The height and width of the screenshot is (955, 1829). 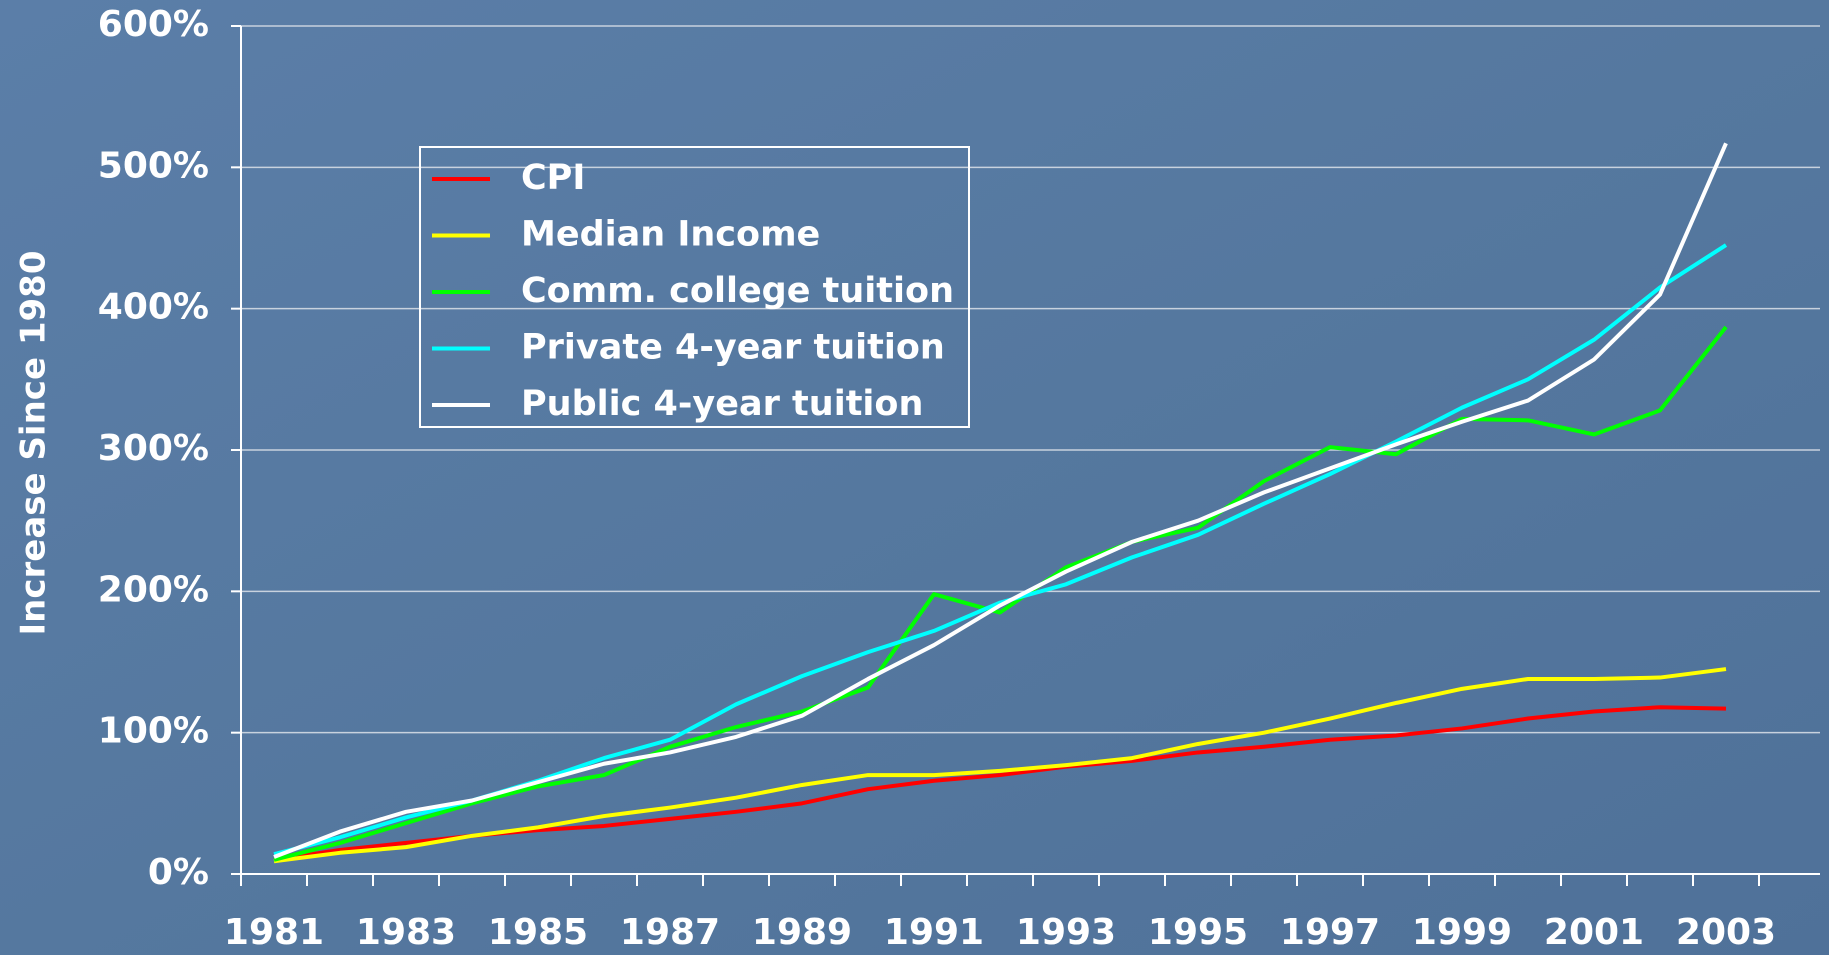 What do you see at coordinates (934, 932) in the screenshot?
I see `x-tick-label: 1991` at bounding box center [934, 932].